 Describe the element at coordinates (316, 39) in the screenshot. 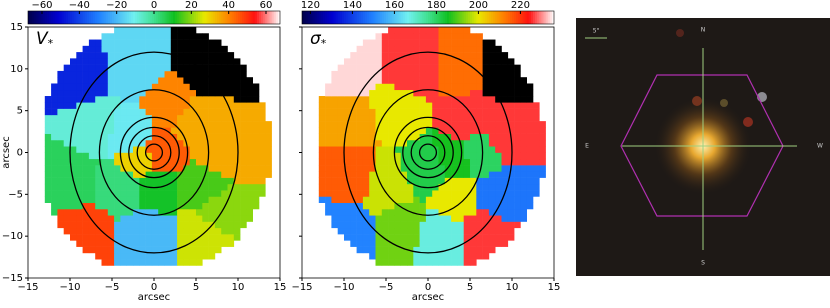

I see `panel-label-main: σ` at that location.